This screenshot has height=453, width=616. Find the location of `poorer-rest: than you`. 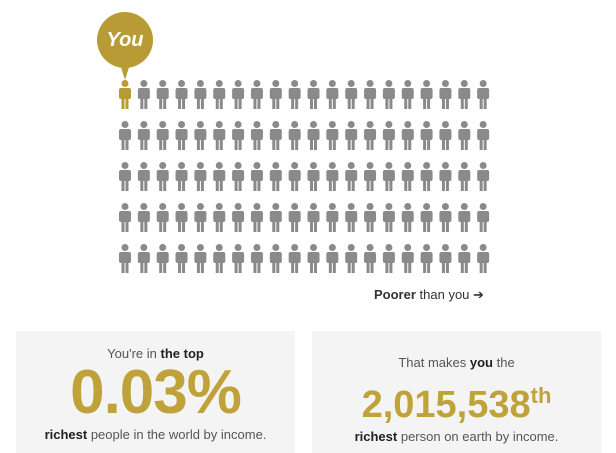

poorer-rest: than you is located at coordinates (444, 294).